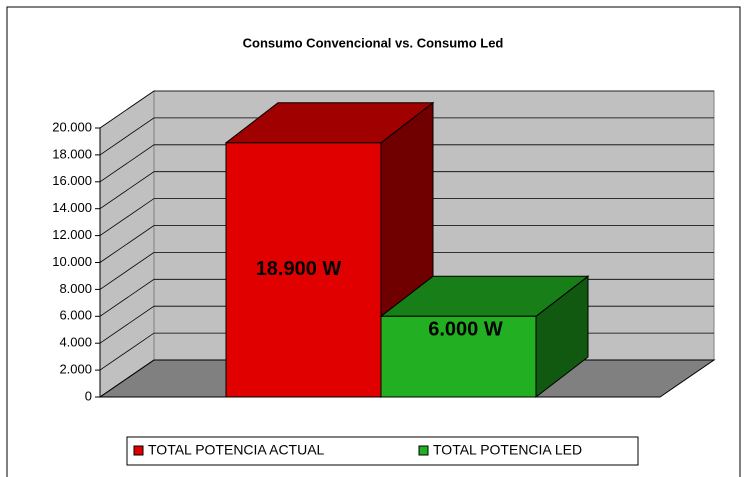 The width and height of the screenshot is (747, 477). What do you see at coordinates (382, 451) in the screenshot?
I see `legend-box` at bounding box center [382, 451].